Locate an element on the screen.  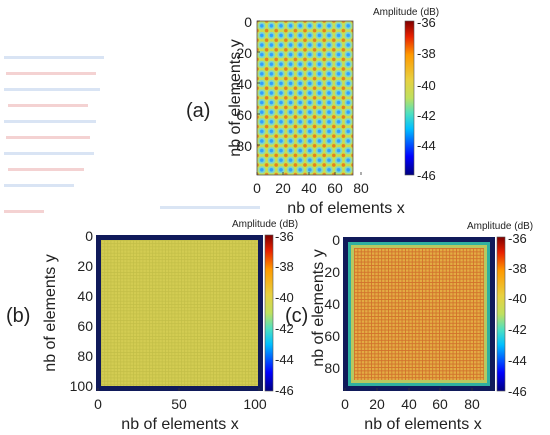
x-tick-label: 100 is located at coordinates (255, 404).